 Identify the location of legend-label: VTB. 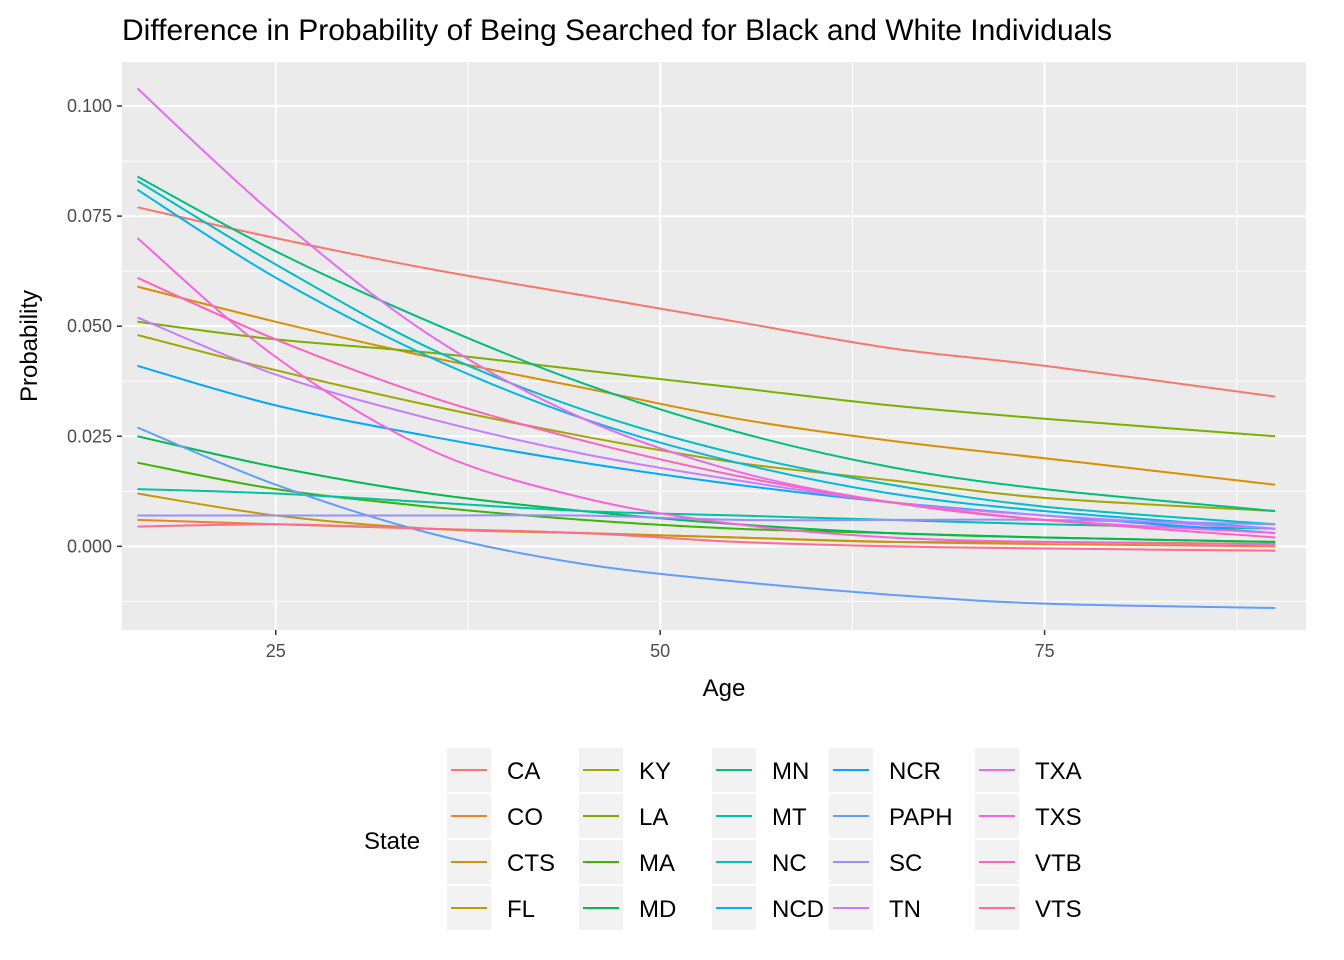
(1058, 863).